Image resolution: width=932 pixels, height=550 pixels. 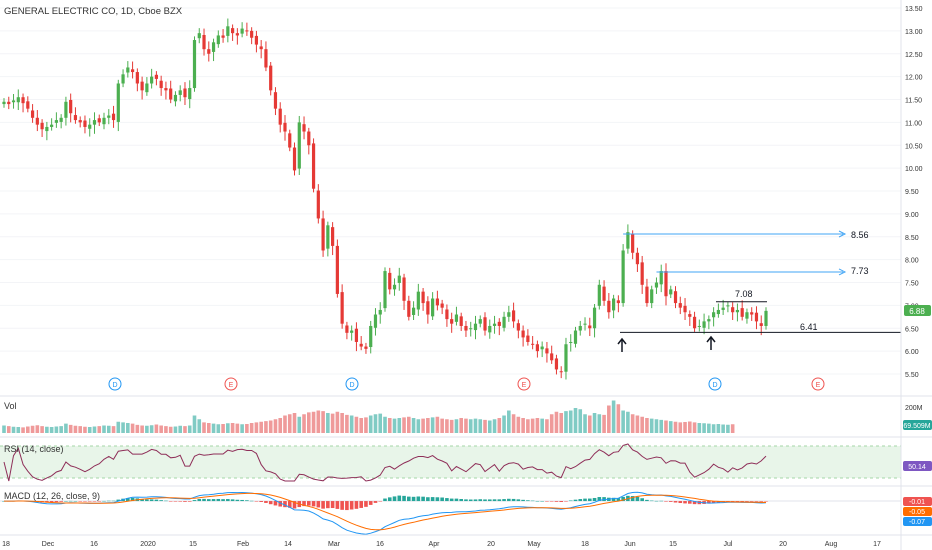 I want to click on price-tick-label: 13.00, so click(x=914, y=32).